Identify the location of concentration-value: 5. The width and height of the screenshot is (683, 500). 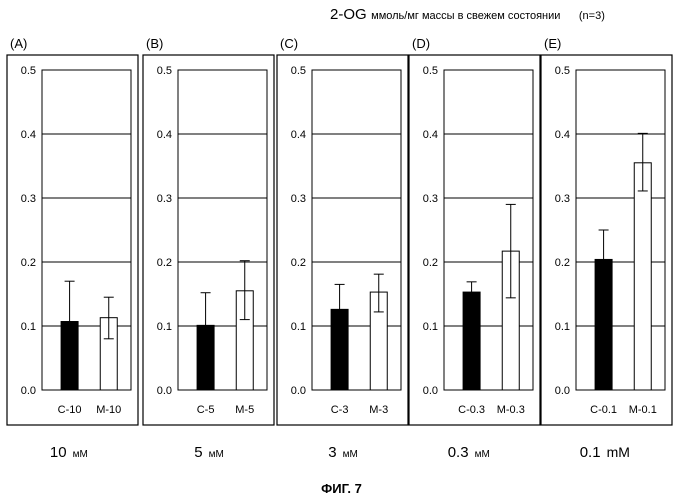
(198, 452).